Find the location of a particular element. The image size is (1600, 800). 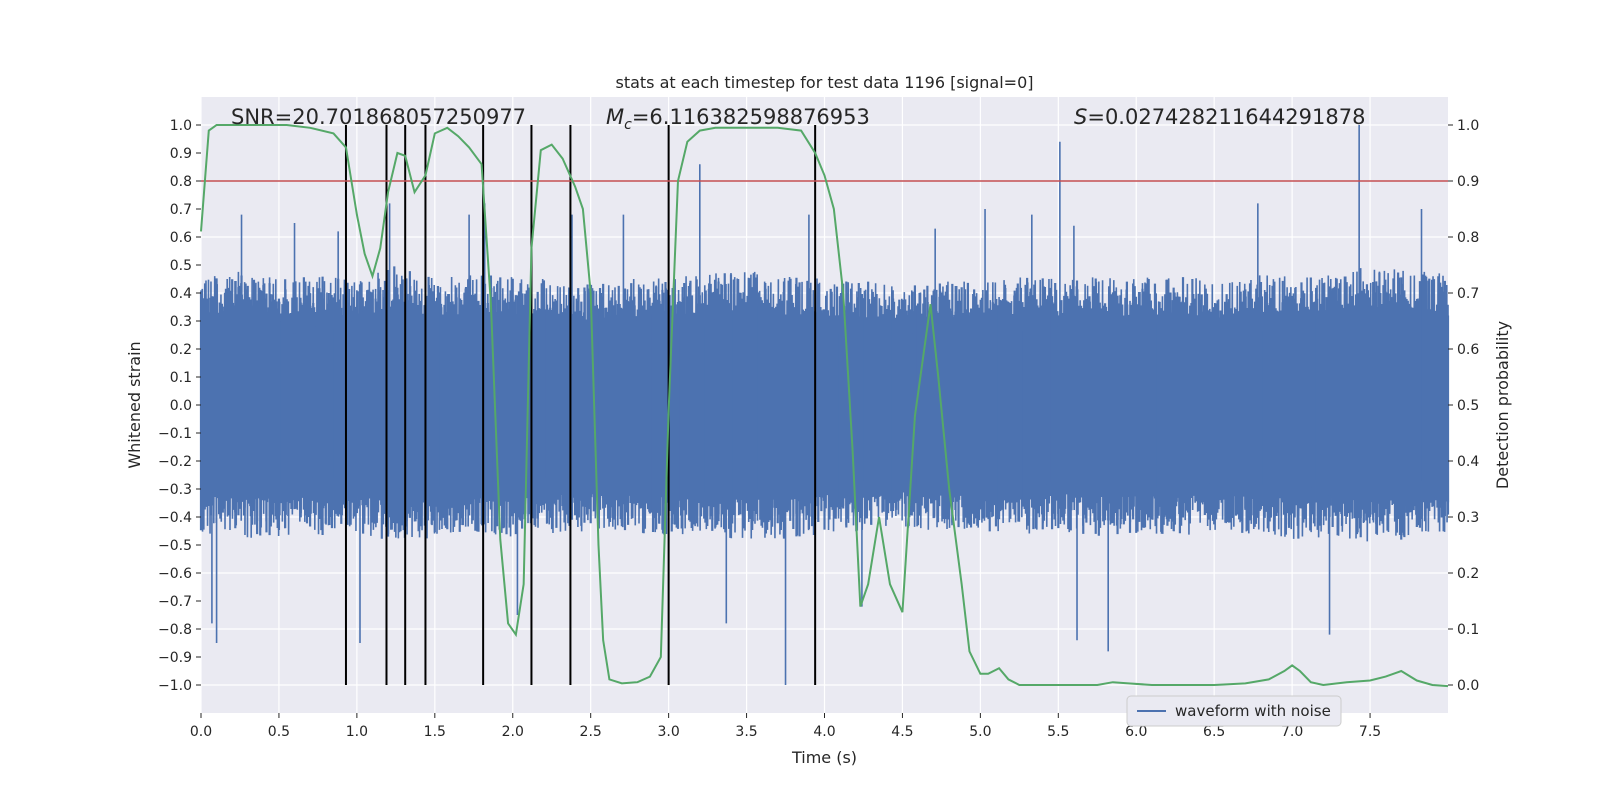

y-tick-label-19: −0.9 is located at coordinates (175, 658).